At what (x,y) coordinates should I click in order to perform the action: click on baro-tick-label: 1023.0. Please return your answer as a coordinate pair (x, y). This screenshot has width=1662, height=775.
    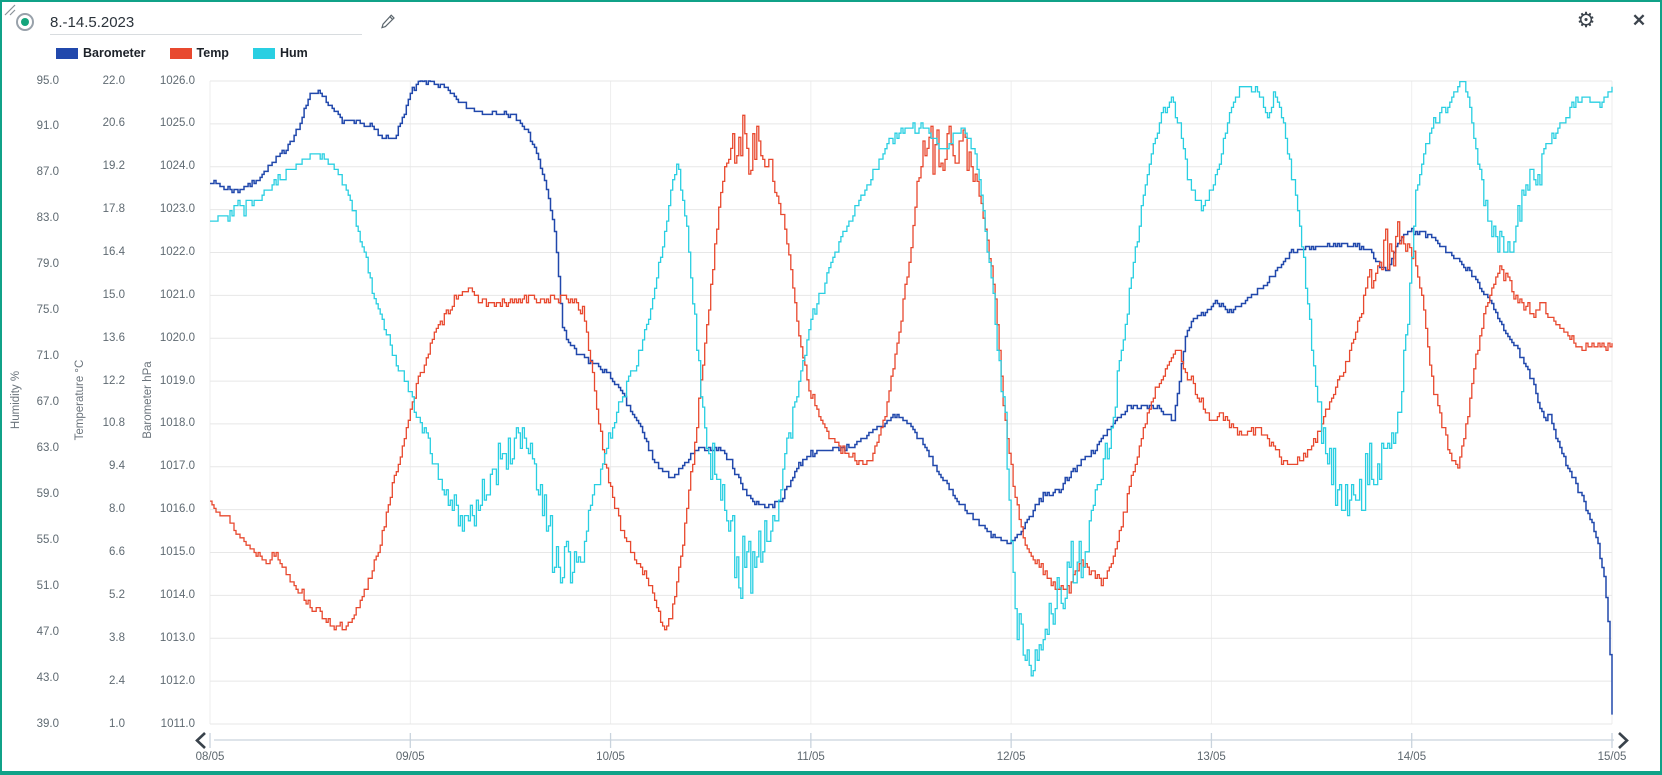
    Looking at the image, I should click on (177, 209).